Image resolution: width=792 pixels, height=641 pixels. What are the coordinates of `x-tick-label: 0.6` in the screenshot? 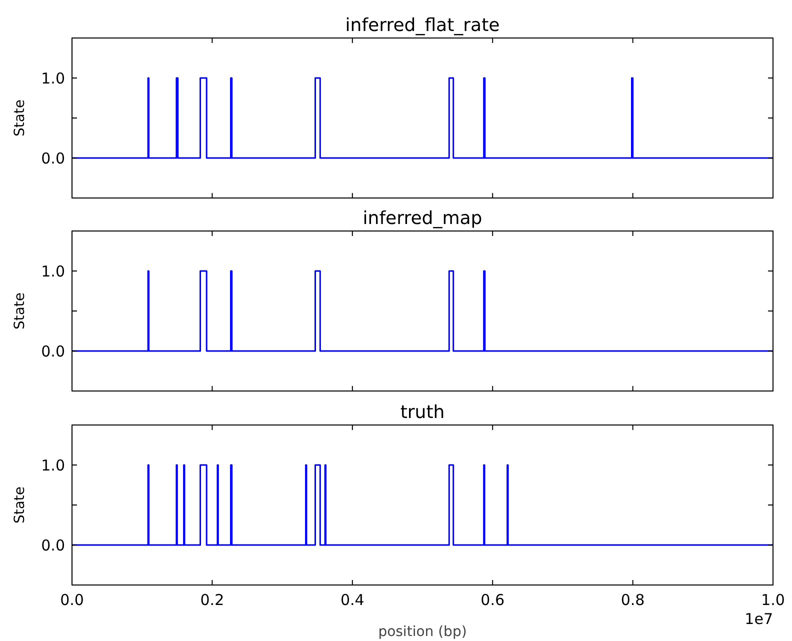 It's located at (492, 600).